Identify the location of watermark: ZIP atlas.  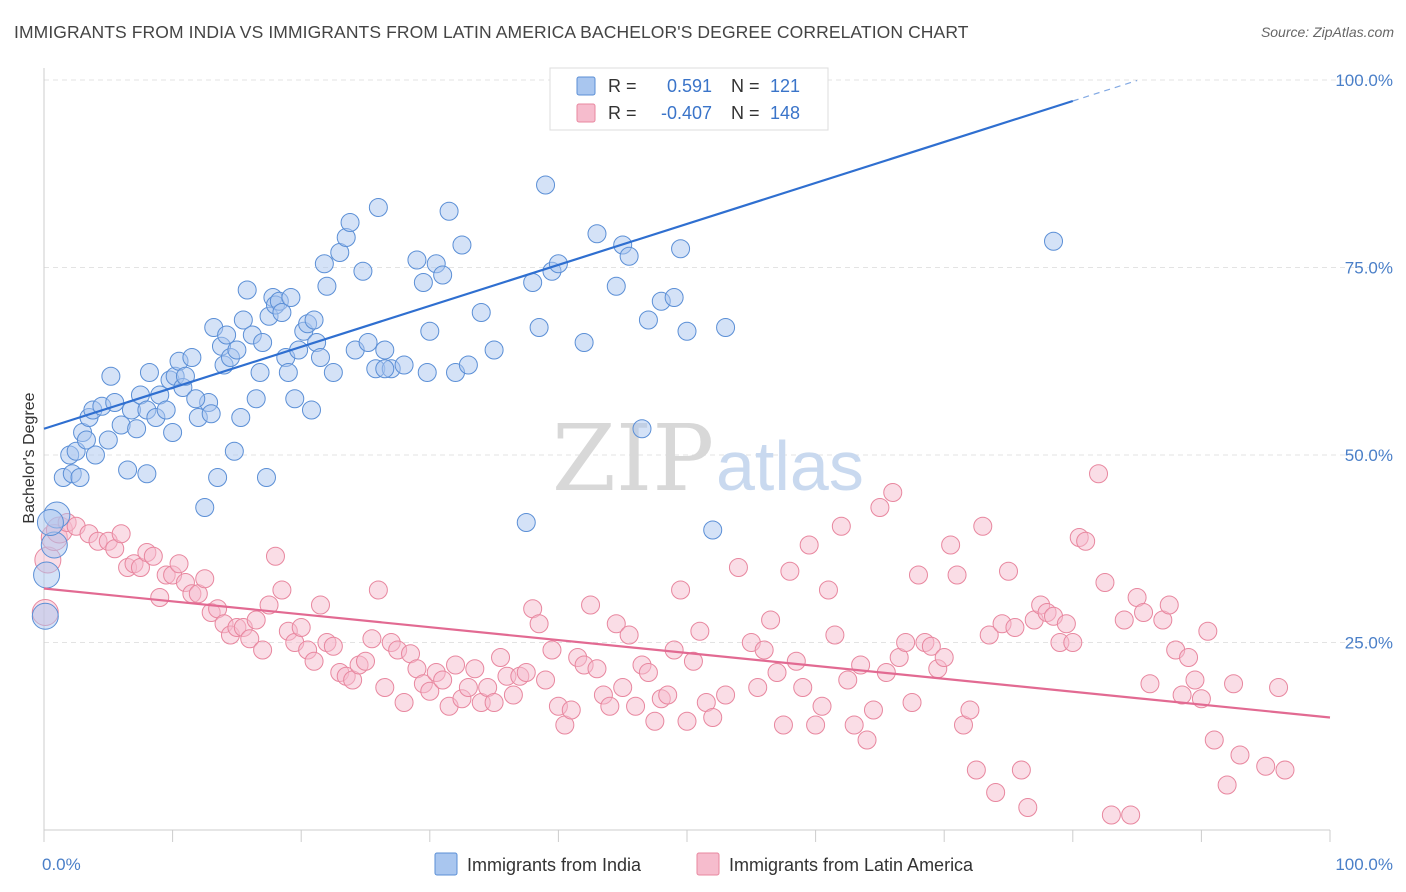
(708, 458).